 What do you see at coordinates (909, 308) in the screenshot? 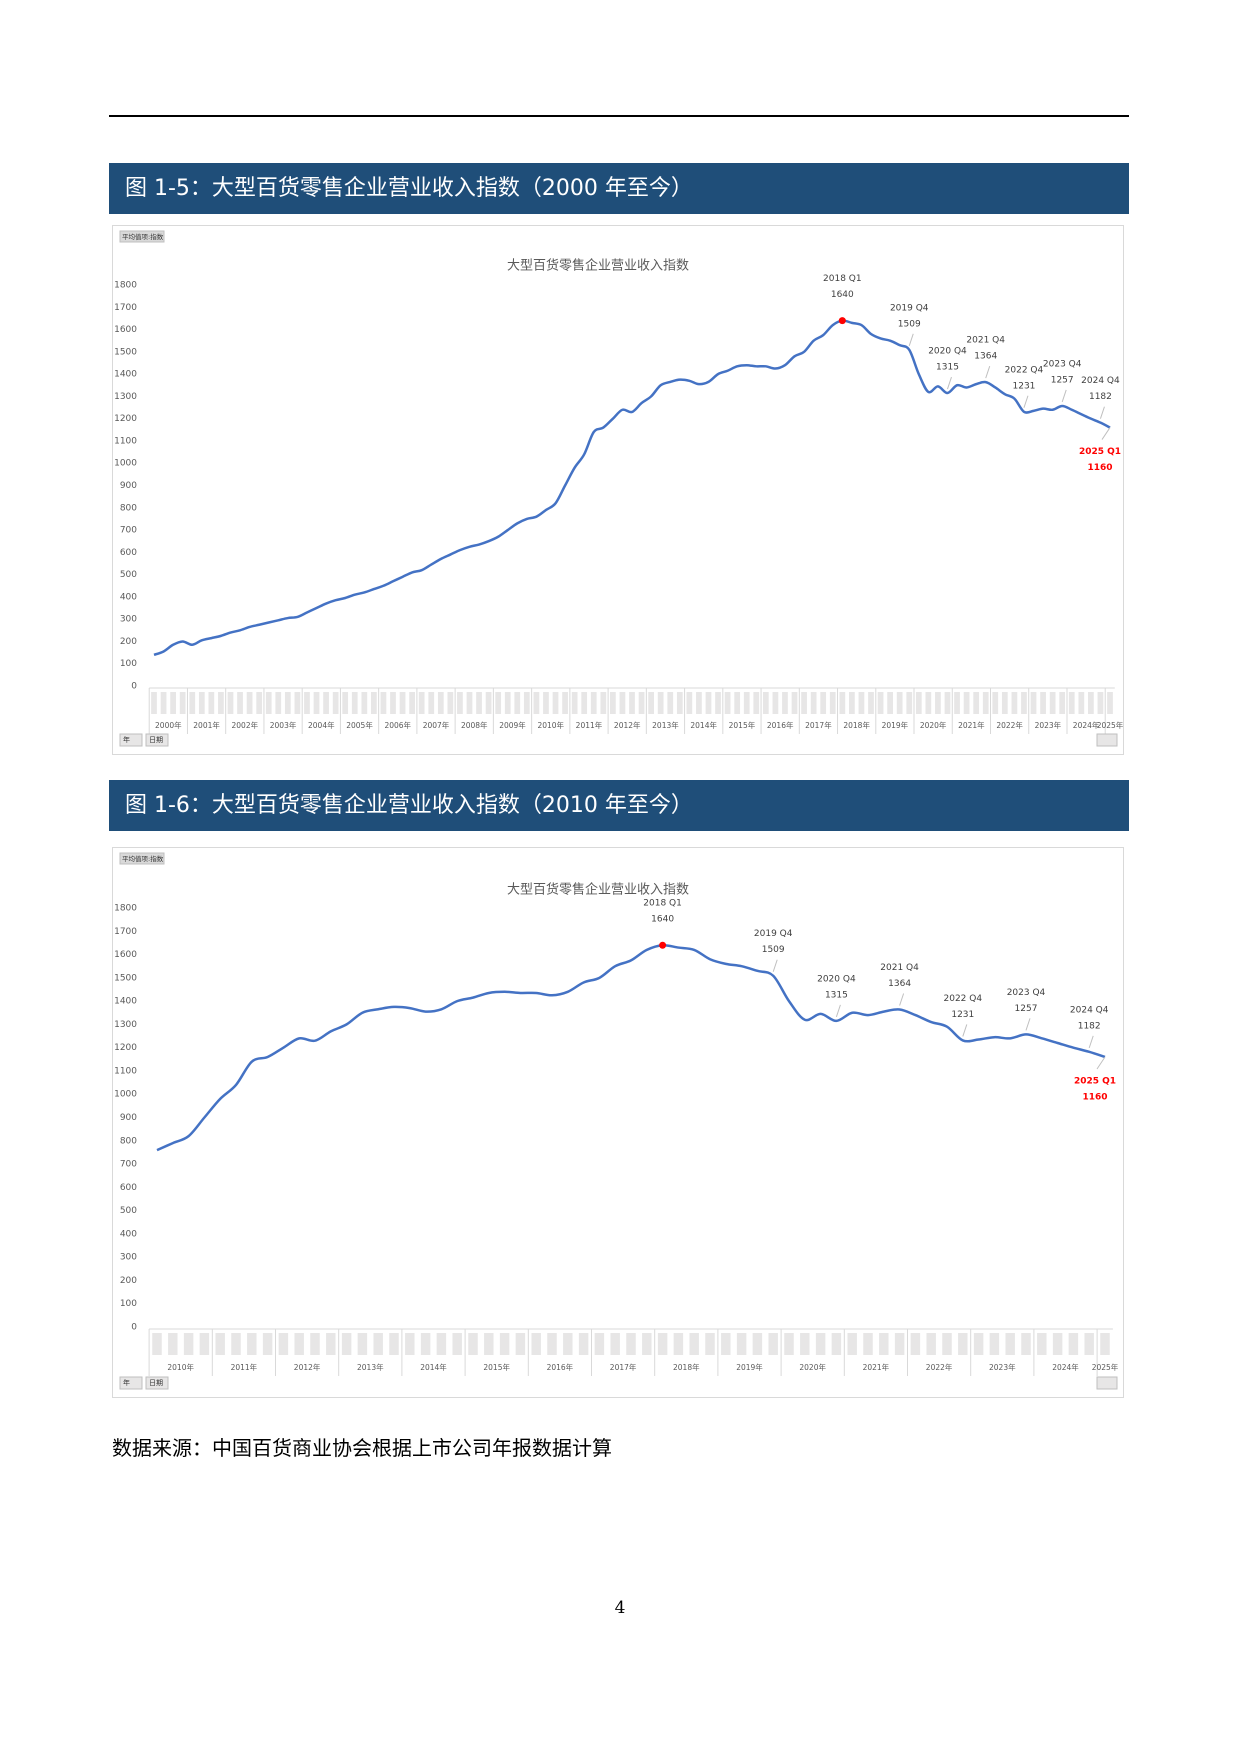
I see `annotation-label: 2019 Q4` at bounding box center [909, 308].